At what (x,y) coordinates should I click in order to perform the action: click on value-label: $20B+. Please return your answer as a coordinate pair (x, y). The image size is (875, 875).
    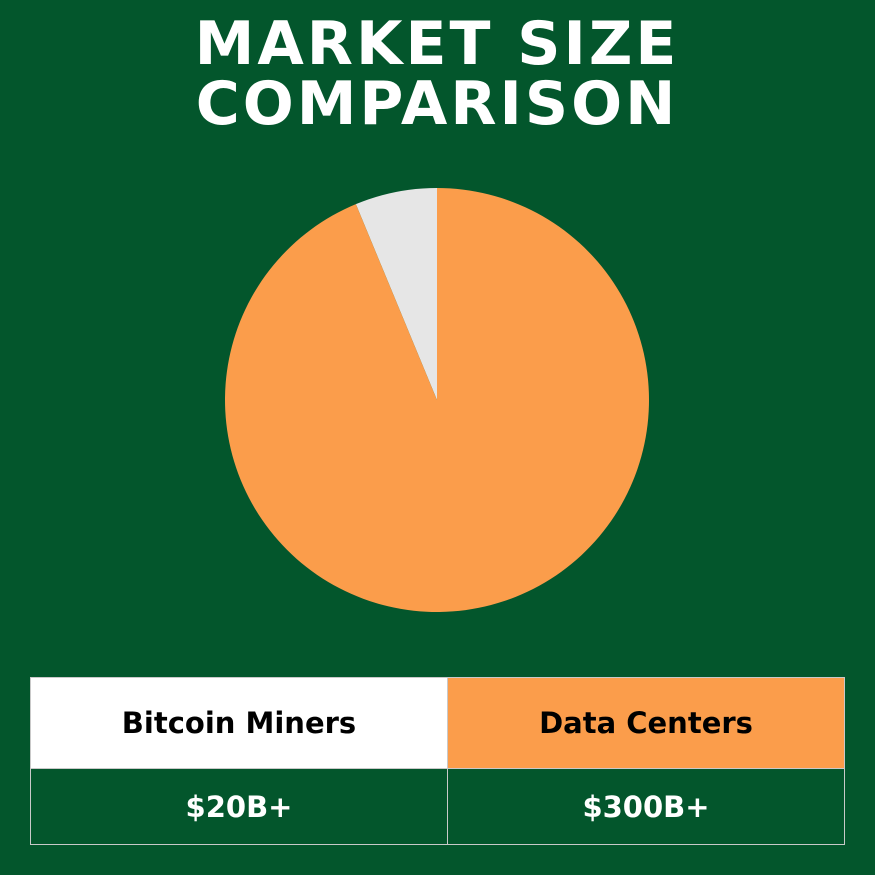
    Looking at the image, I should click on (239, 806).